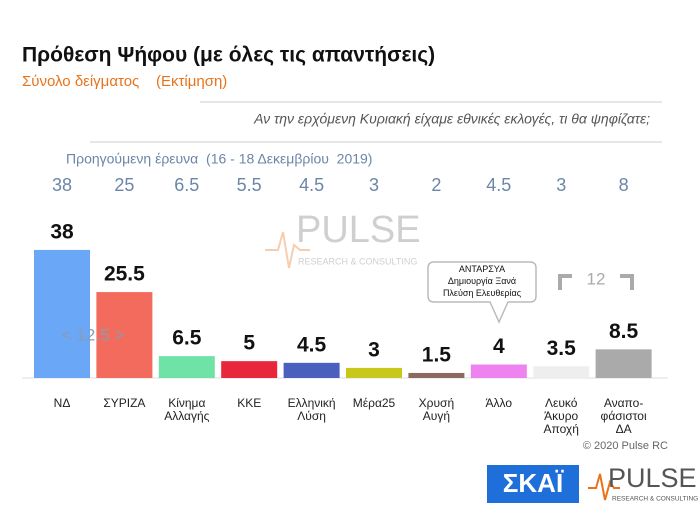 This screenshot has height=512, width=700. What do you see at coordinates (124, 81) in the screenshot?
I see `chart-subtitle: Σύνολο δείγματος (Εκτίμηση)` at bounding box center [124, 81].